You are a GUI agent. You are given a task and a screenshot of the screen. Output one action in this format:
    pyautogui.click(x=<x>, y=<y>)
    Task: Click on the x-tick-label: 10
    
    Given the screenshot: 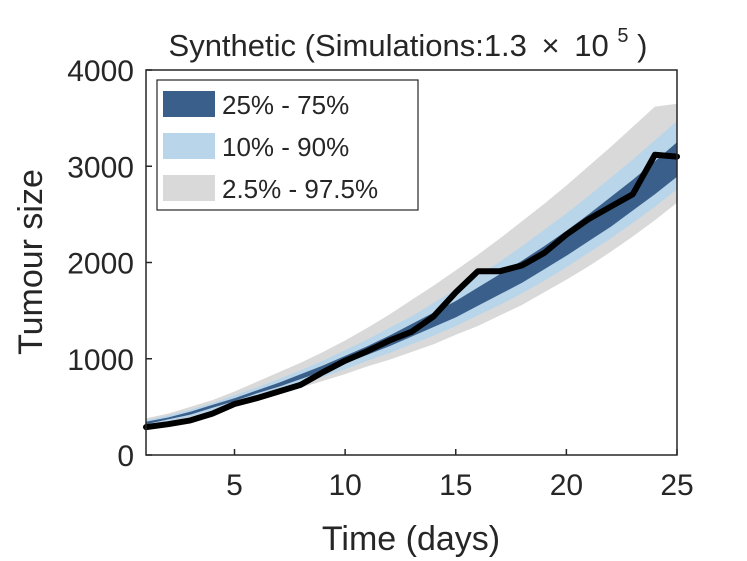 What is the action you would take?
    pyautogui.click(x=344, y=485)
    